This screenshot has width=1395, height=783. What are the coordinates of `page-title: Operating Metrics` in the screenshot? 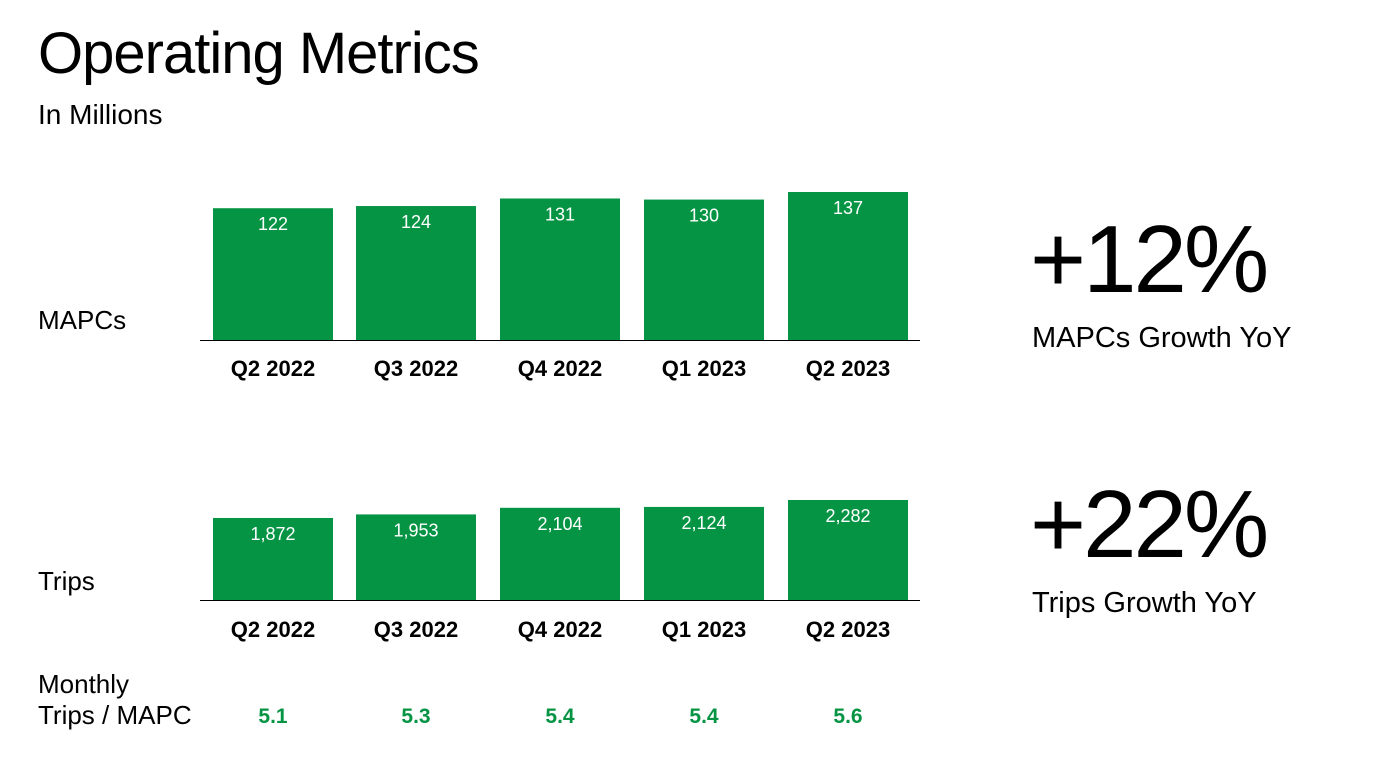 It's located at (259, 53).